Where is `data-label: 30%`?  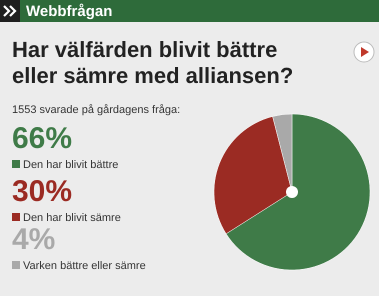 data-label: 30% is located at coordinates (42, 191).